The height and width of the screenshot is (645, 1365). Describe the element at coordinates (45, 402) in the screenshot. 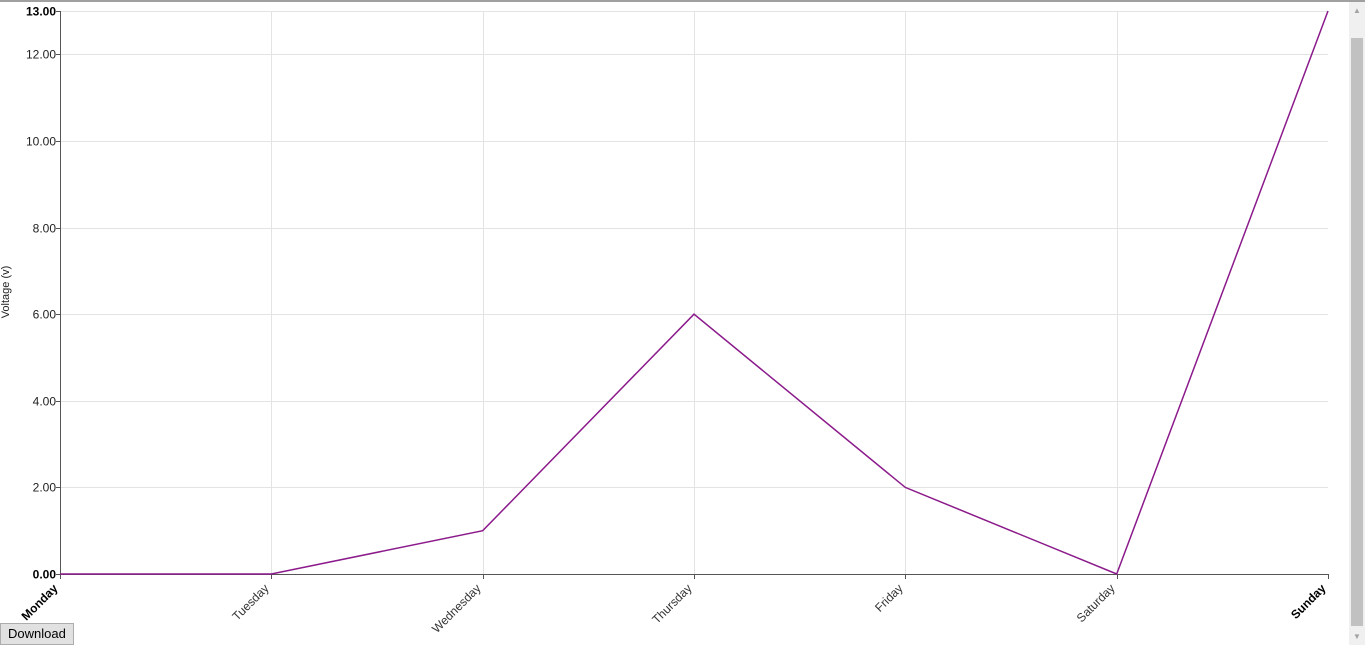

I see `y-tick-label: 4.00` at that location.